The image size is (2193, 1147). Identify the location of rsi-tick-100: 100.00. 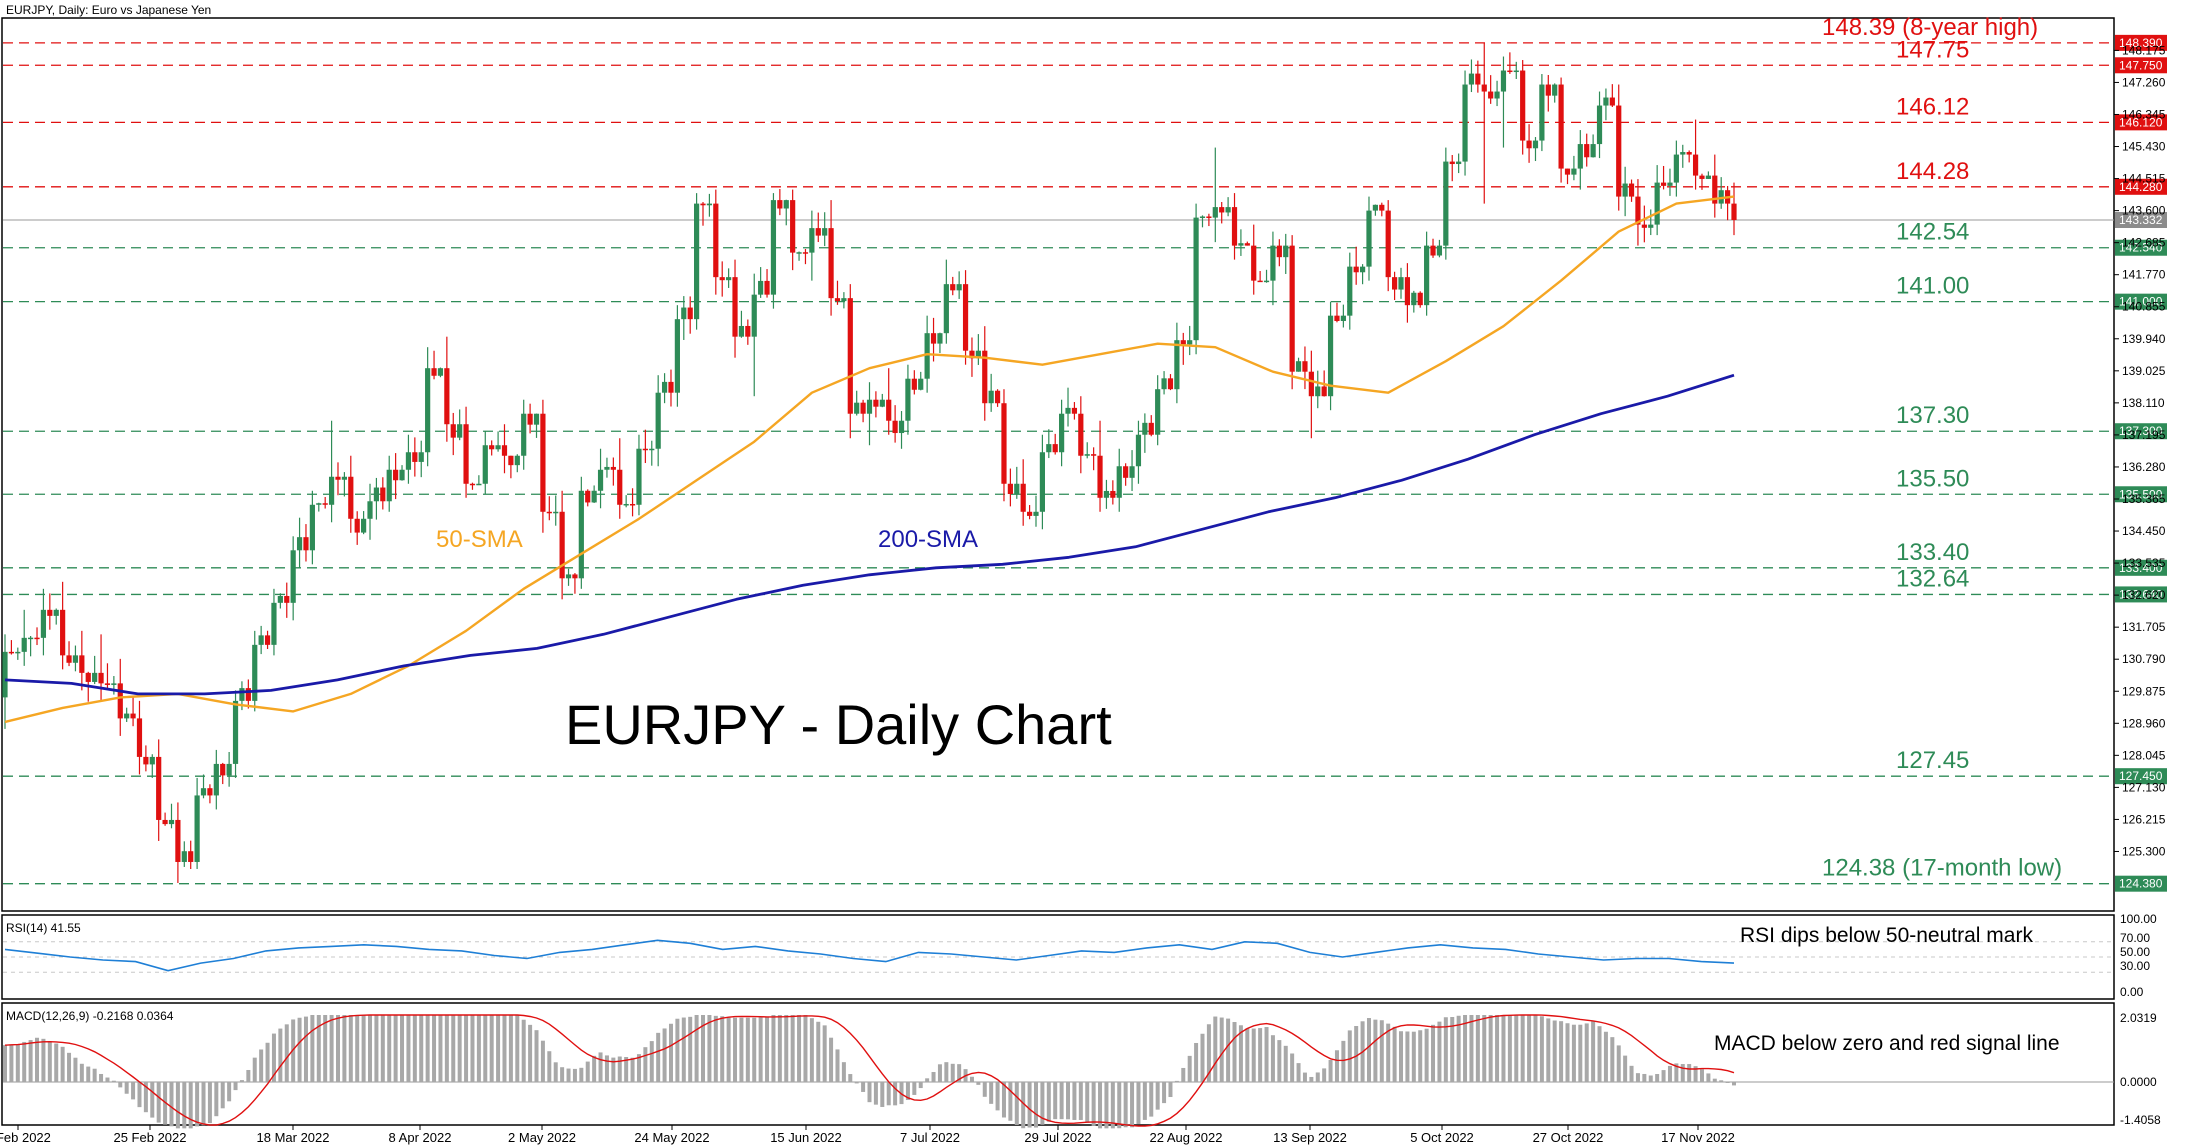
(2138, 919).